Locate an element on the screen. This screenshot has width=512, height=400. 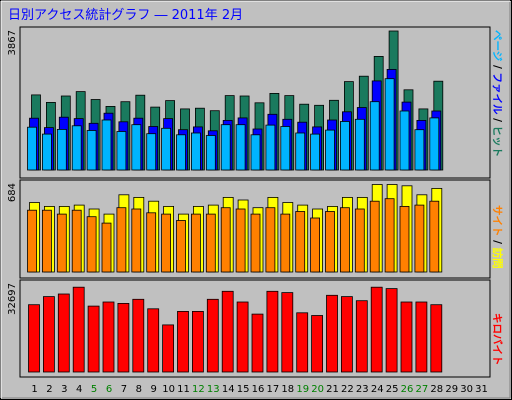
visits-side-legend: サイト / 訪問 is located at coordinates (497, 237).